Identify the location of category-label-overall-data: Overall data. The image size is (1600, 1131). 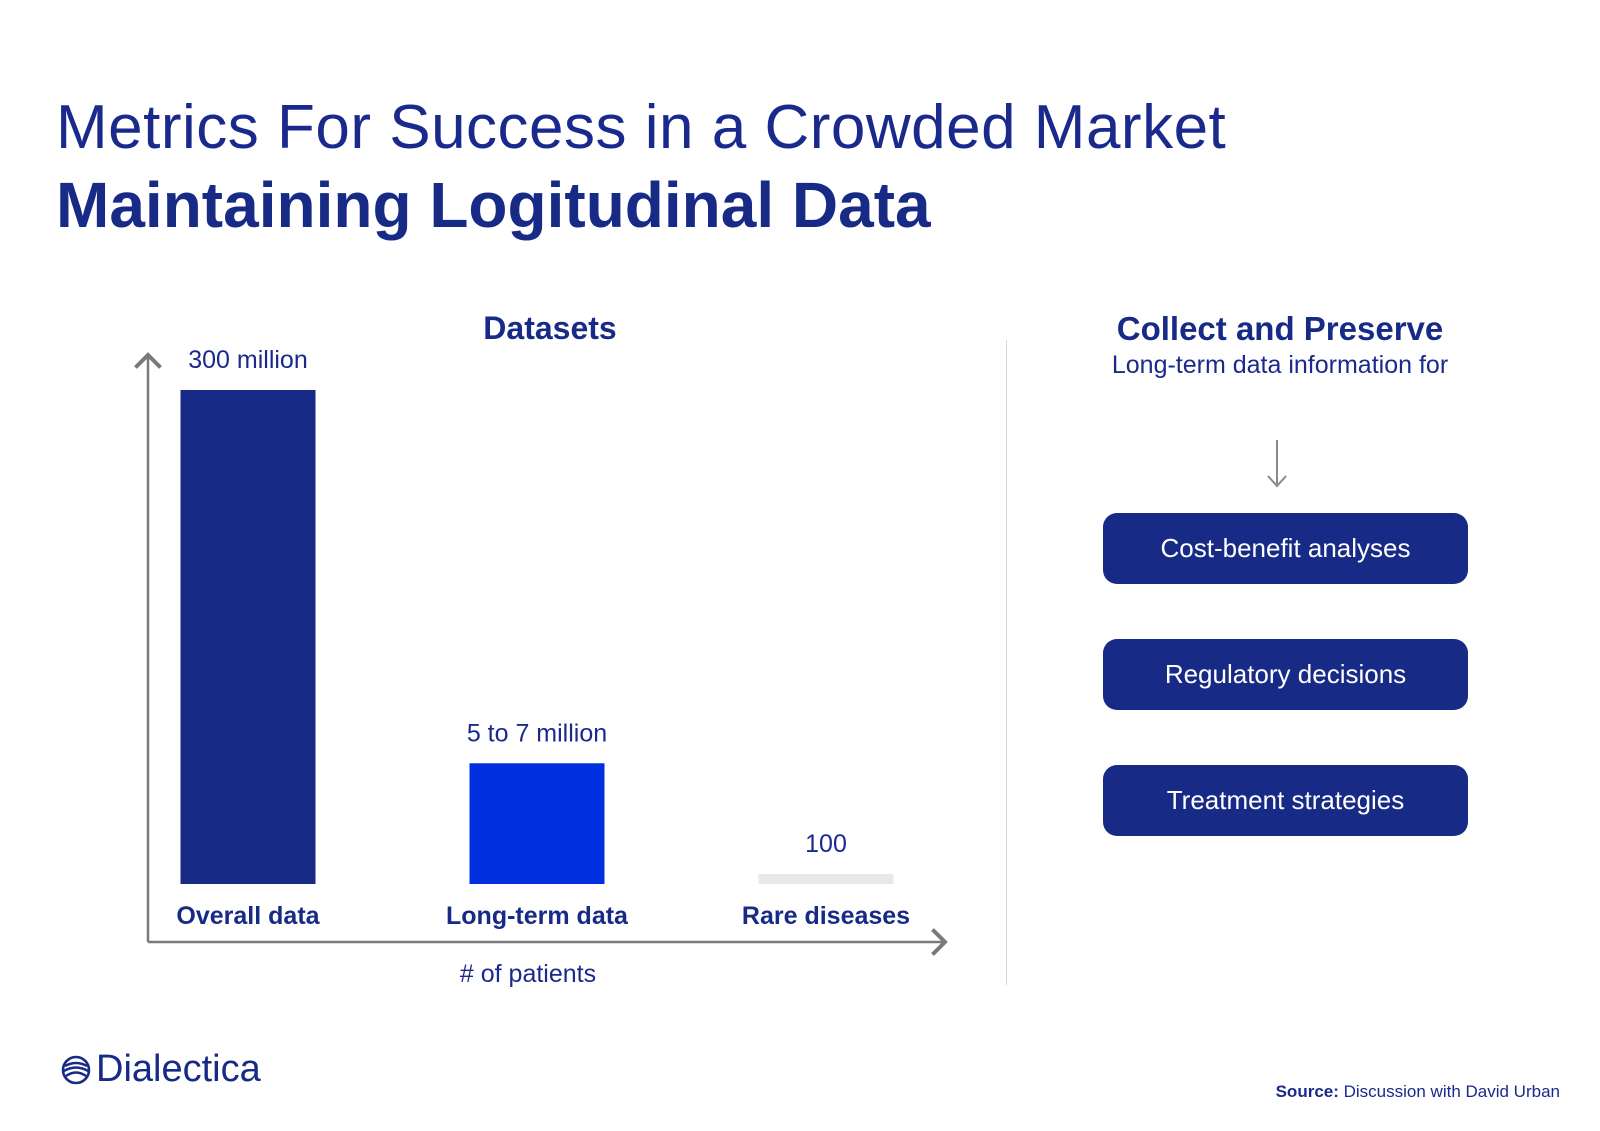
(248, 916).